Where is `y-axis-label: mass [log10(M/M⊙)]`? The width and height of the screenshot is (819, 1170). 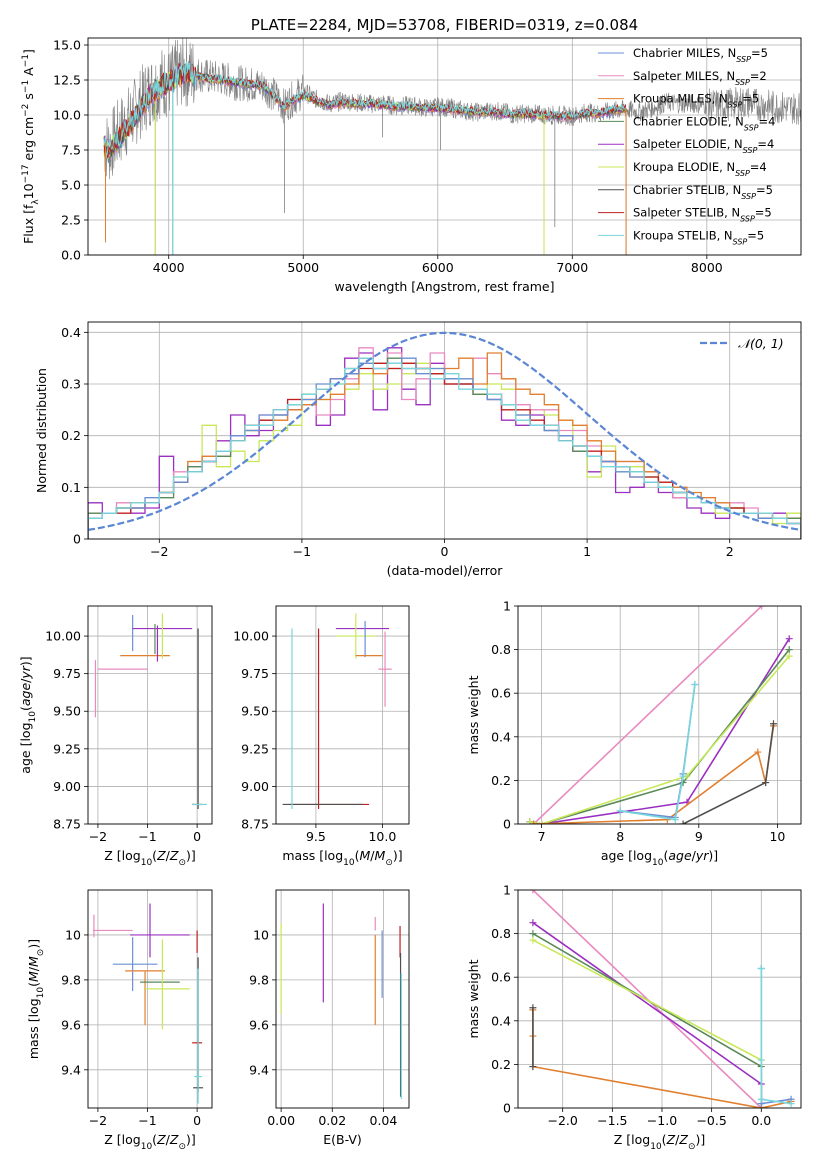
y-axis-label: mass [log10(M/M⊙)] is located at coordinates (36, 999).